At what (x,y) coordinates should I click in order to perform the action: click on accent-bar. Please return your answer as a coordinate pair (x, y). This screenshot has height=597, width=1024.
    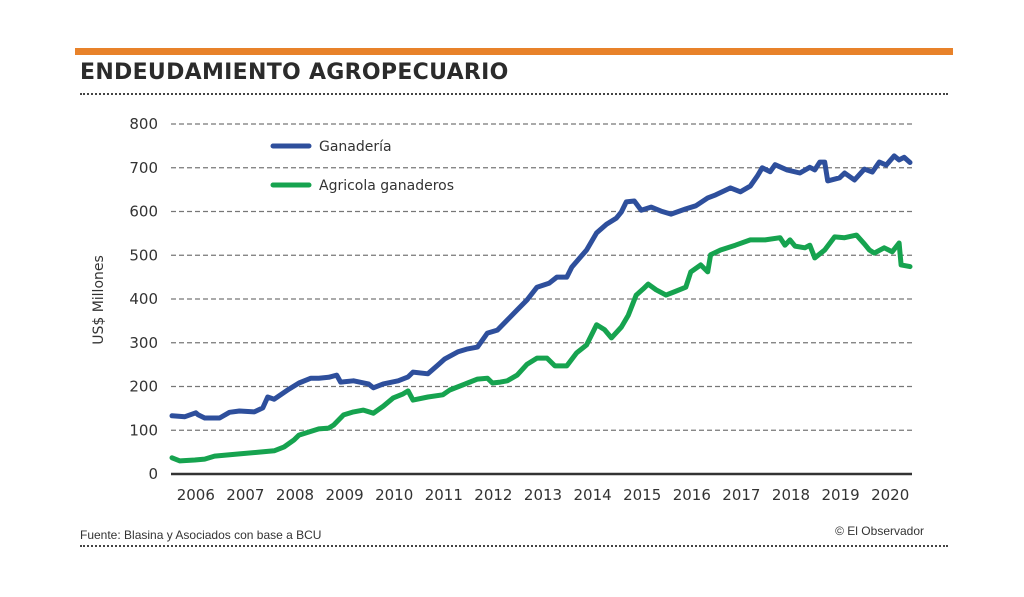
    Looking at the image, I should click on (514, 51).